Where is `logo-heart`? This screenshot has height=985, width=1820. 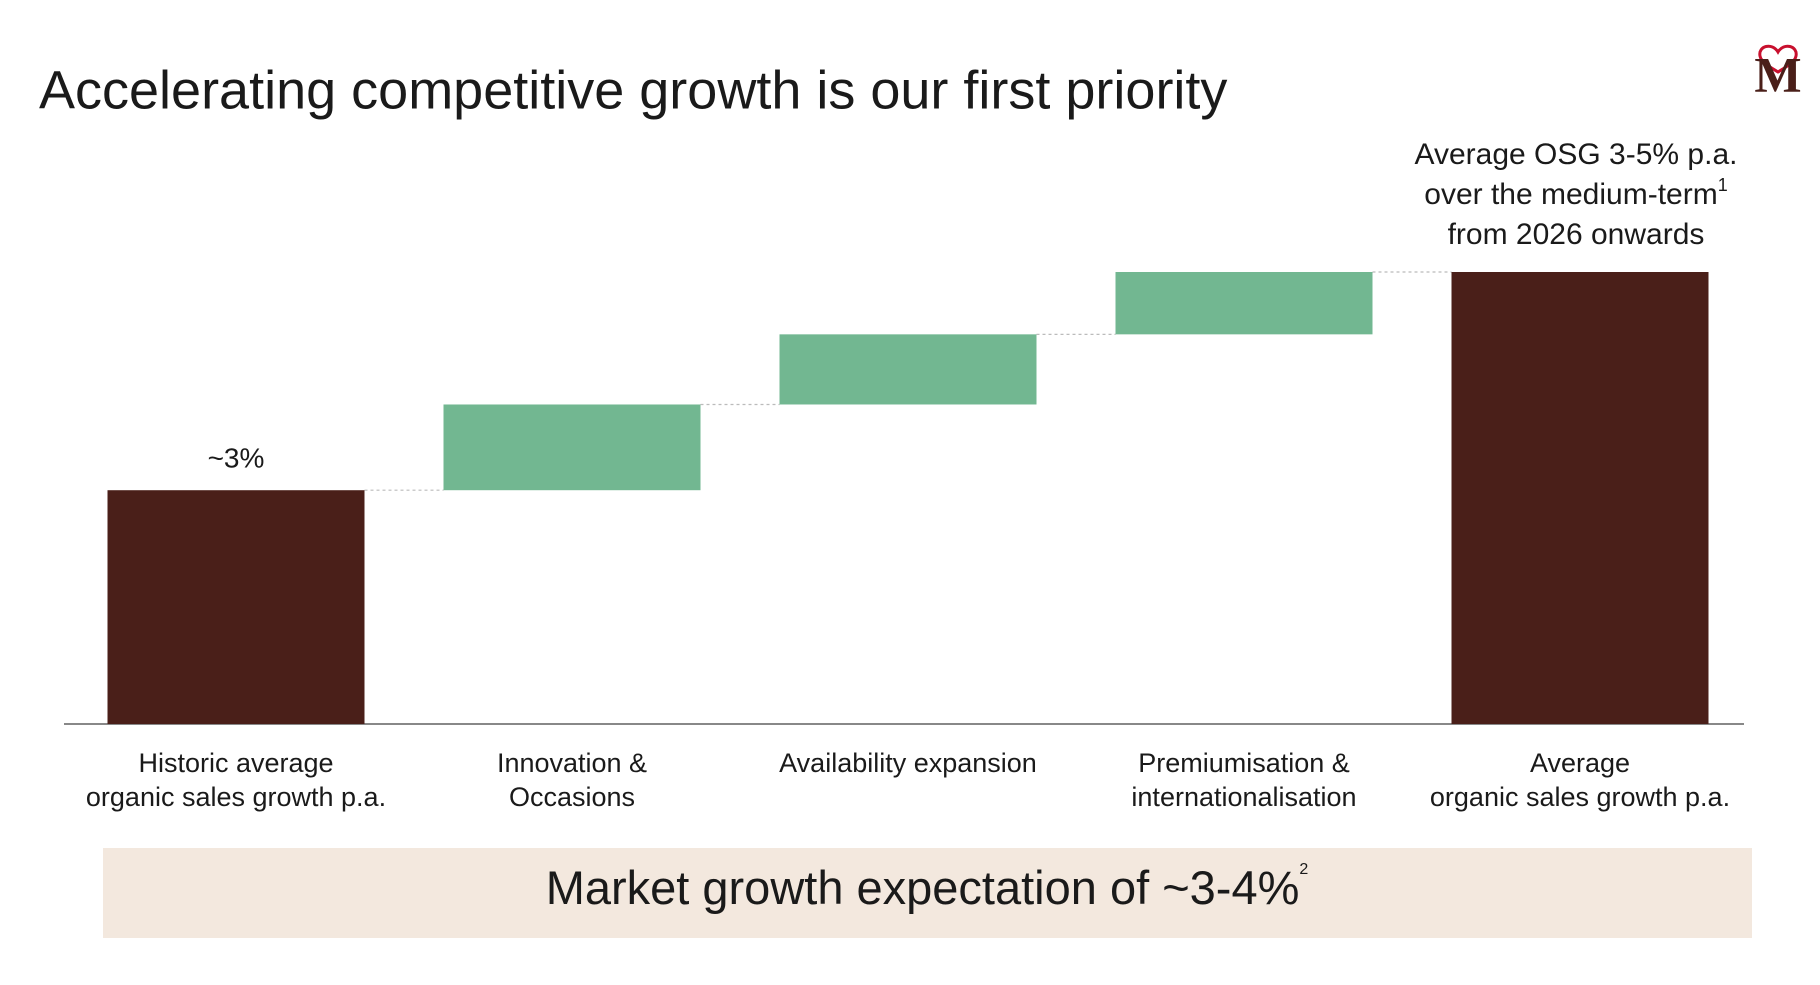 logo-heart is located at coordinates (1778, 59).